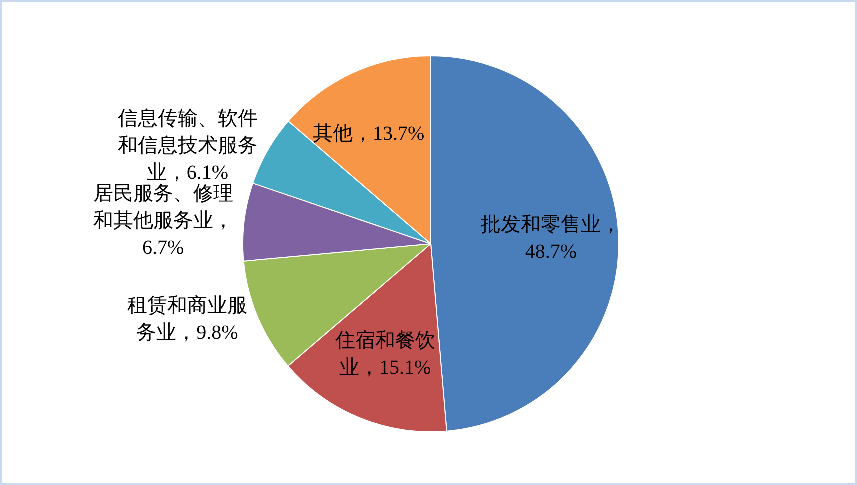  What do you see at coordinates (385, 355) in the screenshot?
I see `slice-label: 住宿和餐饮业，15.1%` at bounding box center [385, 355].